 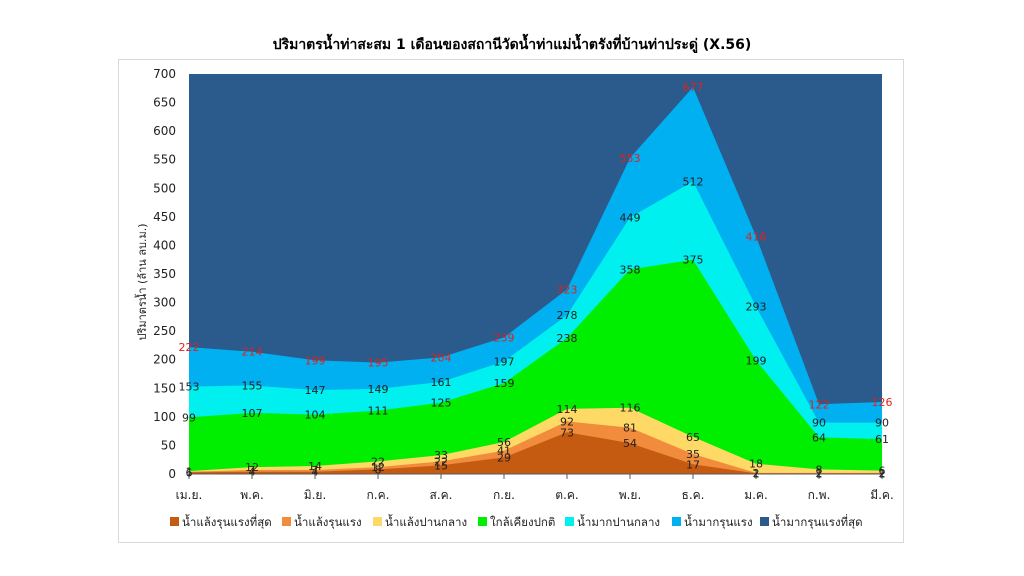 What do you see at coordinates (378, 495) in the screenshot?
I see `x-tick-label: ก.ค.` at bounding box center [378, 495].